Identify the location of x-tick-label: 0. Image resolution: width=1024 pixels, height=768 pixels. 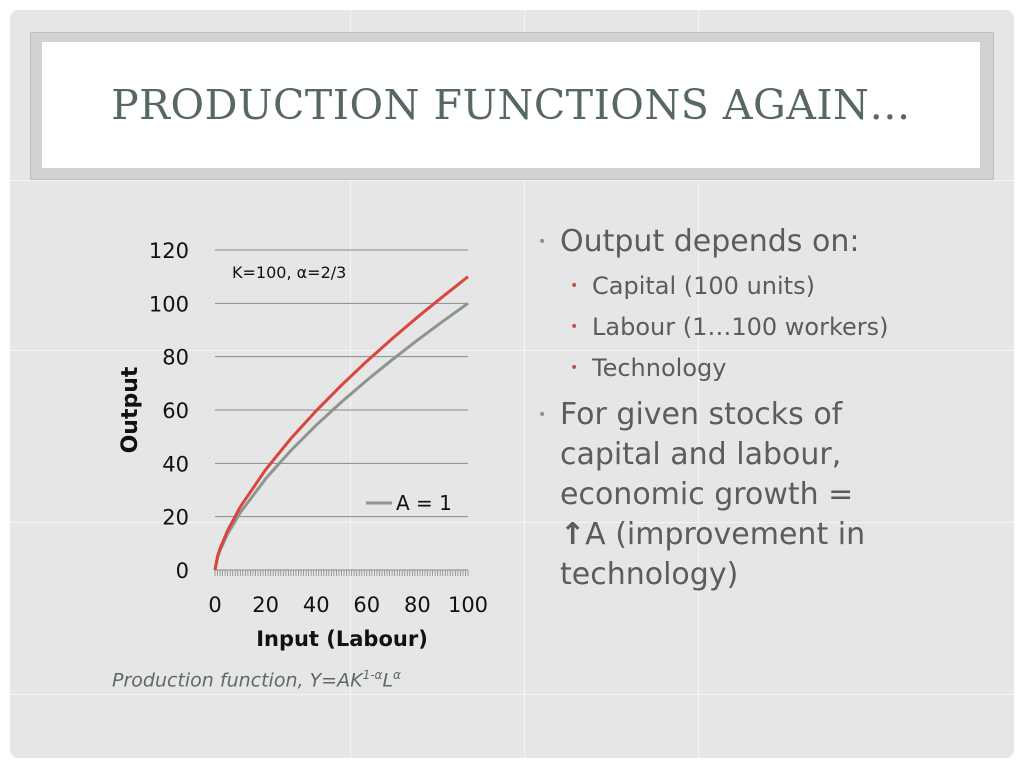
(214, 605).